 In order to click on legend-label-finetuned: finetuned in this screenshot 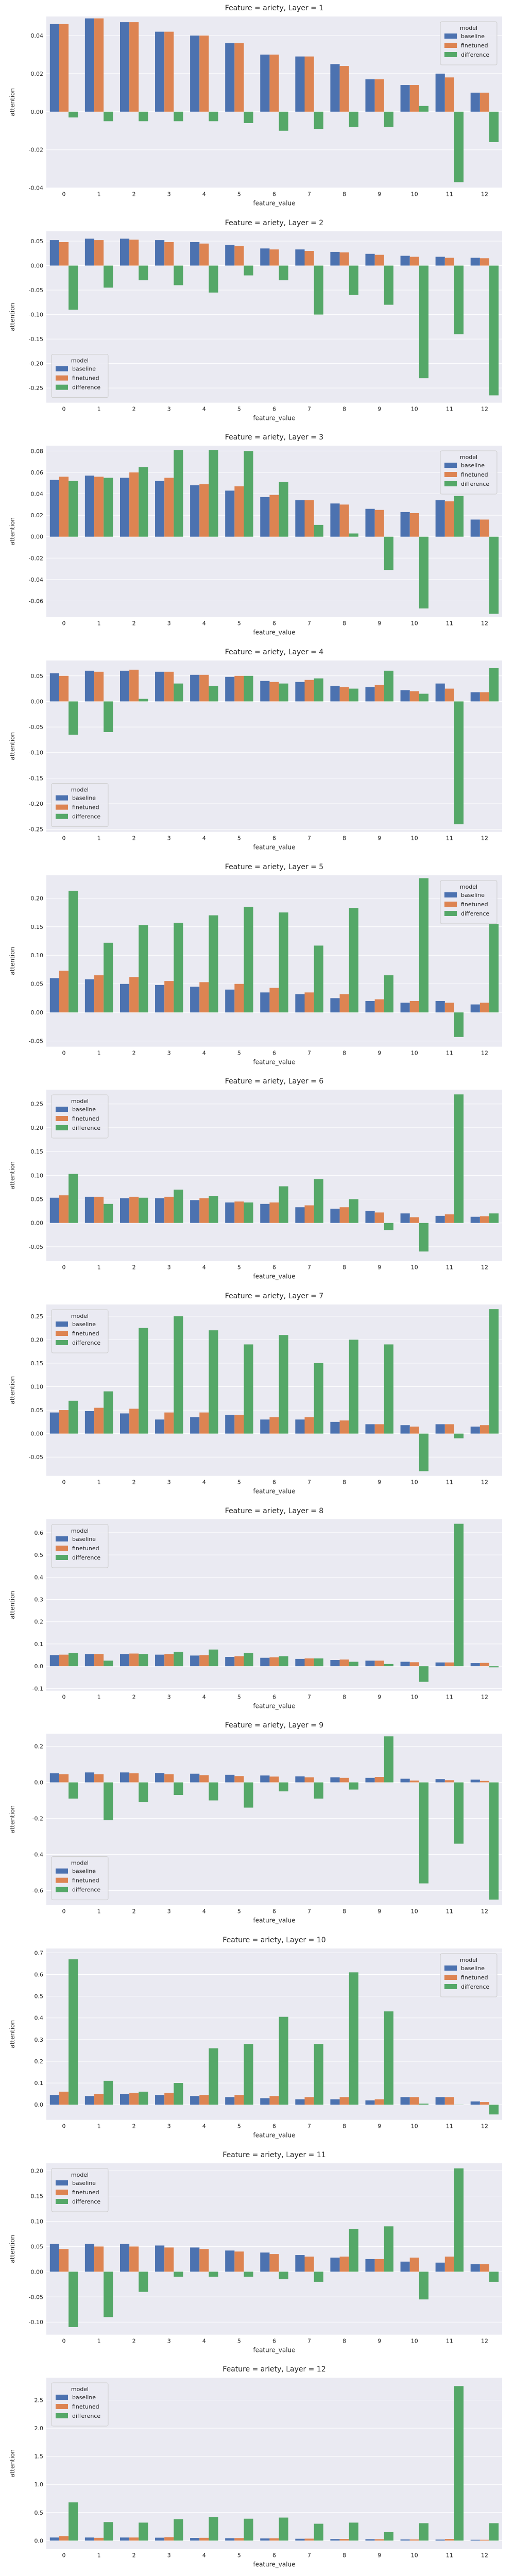, I will do `click(85, 1119)`.